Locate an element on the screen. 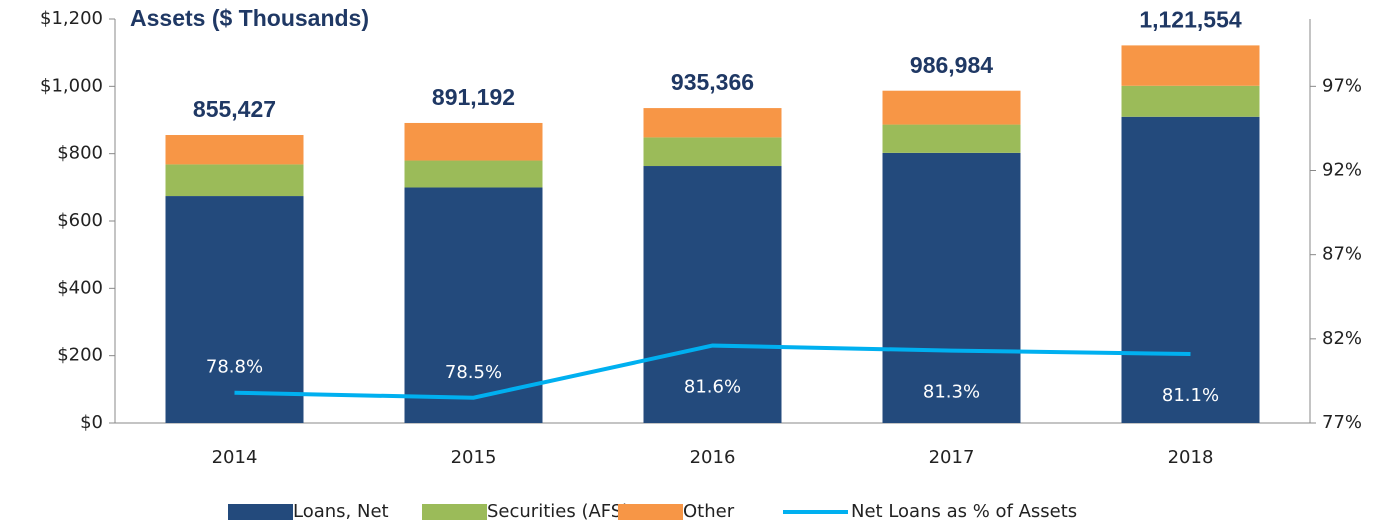 Image resolution: width=1389 pixels, height=527 pixels. y-tick-label: $600 is located at coordinates (80, 220).